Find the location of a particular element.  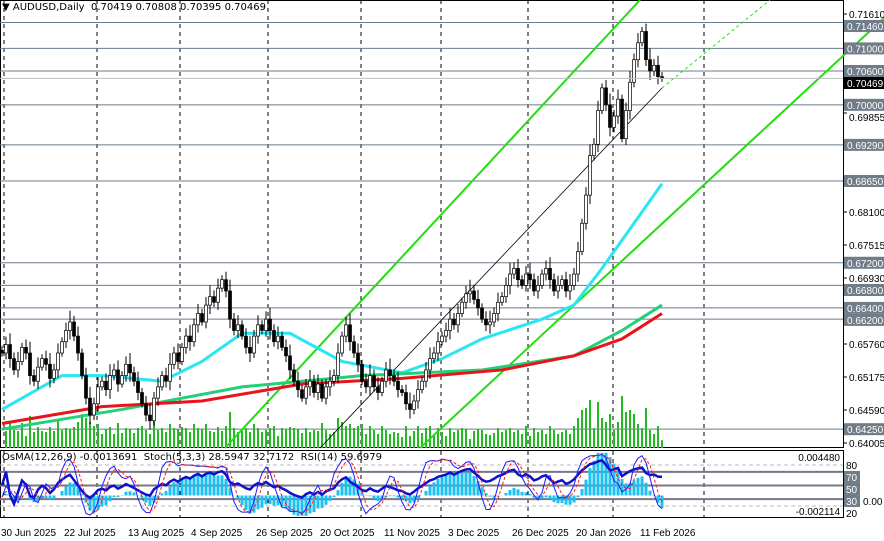

date-tick-label: 30 Jun 2025 is located at coordinates (28, 533).